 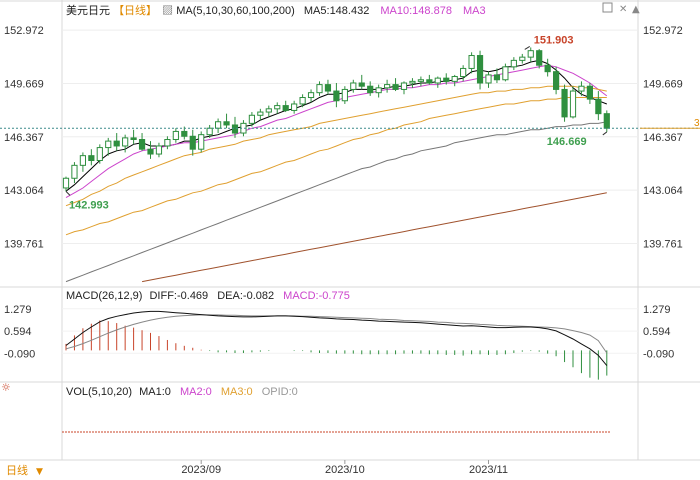 I want to click on low-left-pointer, so click(x=68, y=193).